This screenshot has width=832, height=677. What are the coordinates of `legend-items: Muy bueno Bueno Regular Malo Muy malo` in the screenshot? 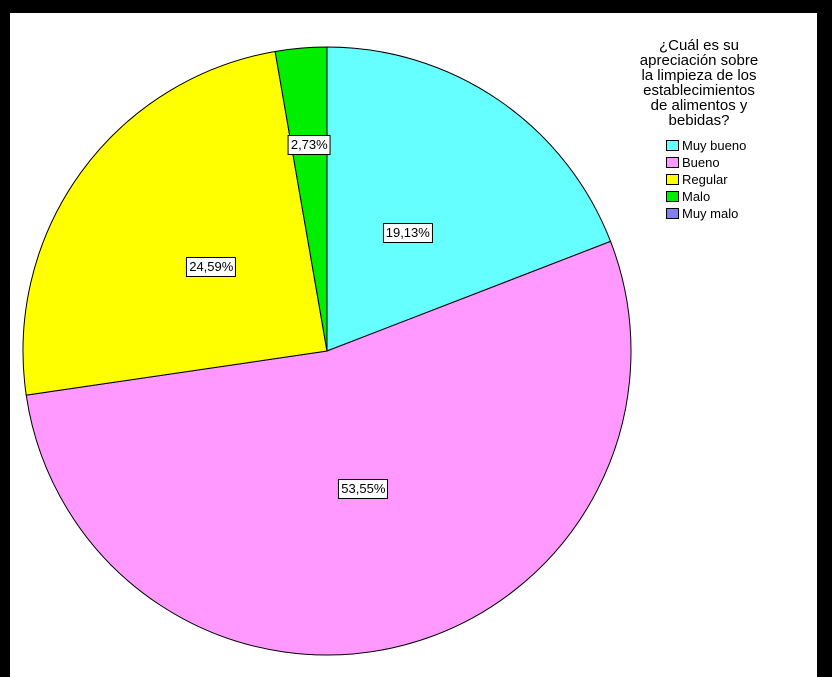 It's located at (724, 179).